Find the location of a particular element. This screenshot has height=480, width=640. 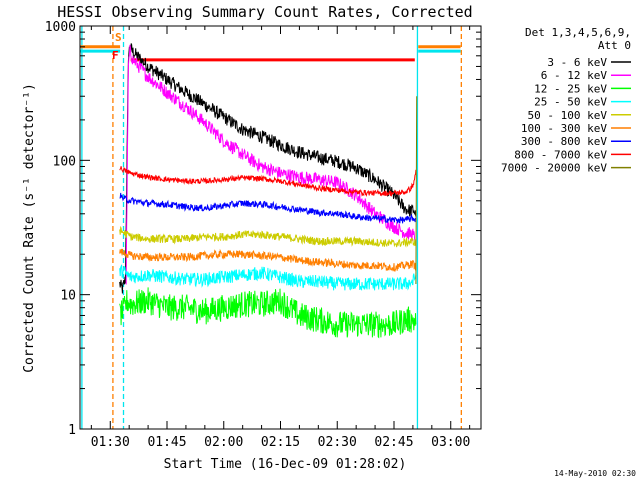

y-tick-label: 10 is located at coordinates (68, 296).